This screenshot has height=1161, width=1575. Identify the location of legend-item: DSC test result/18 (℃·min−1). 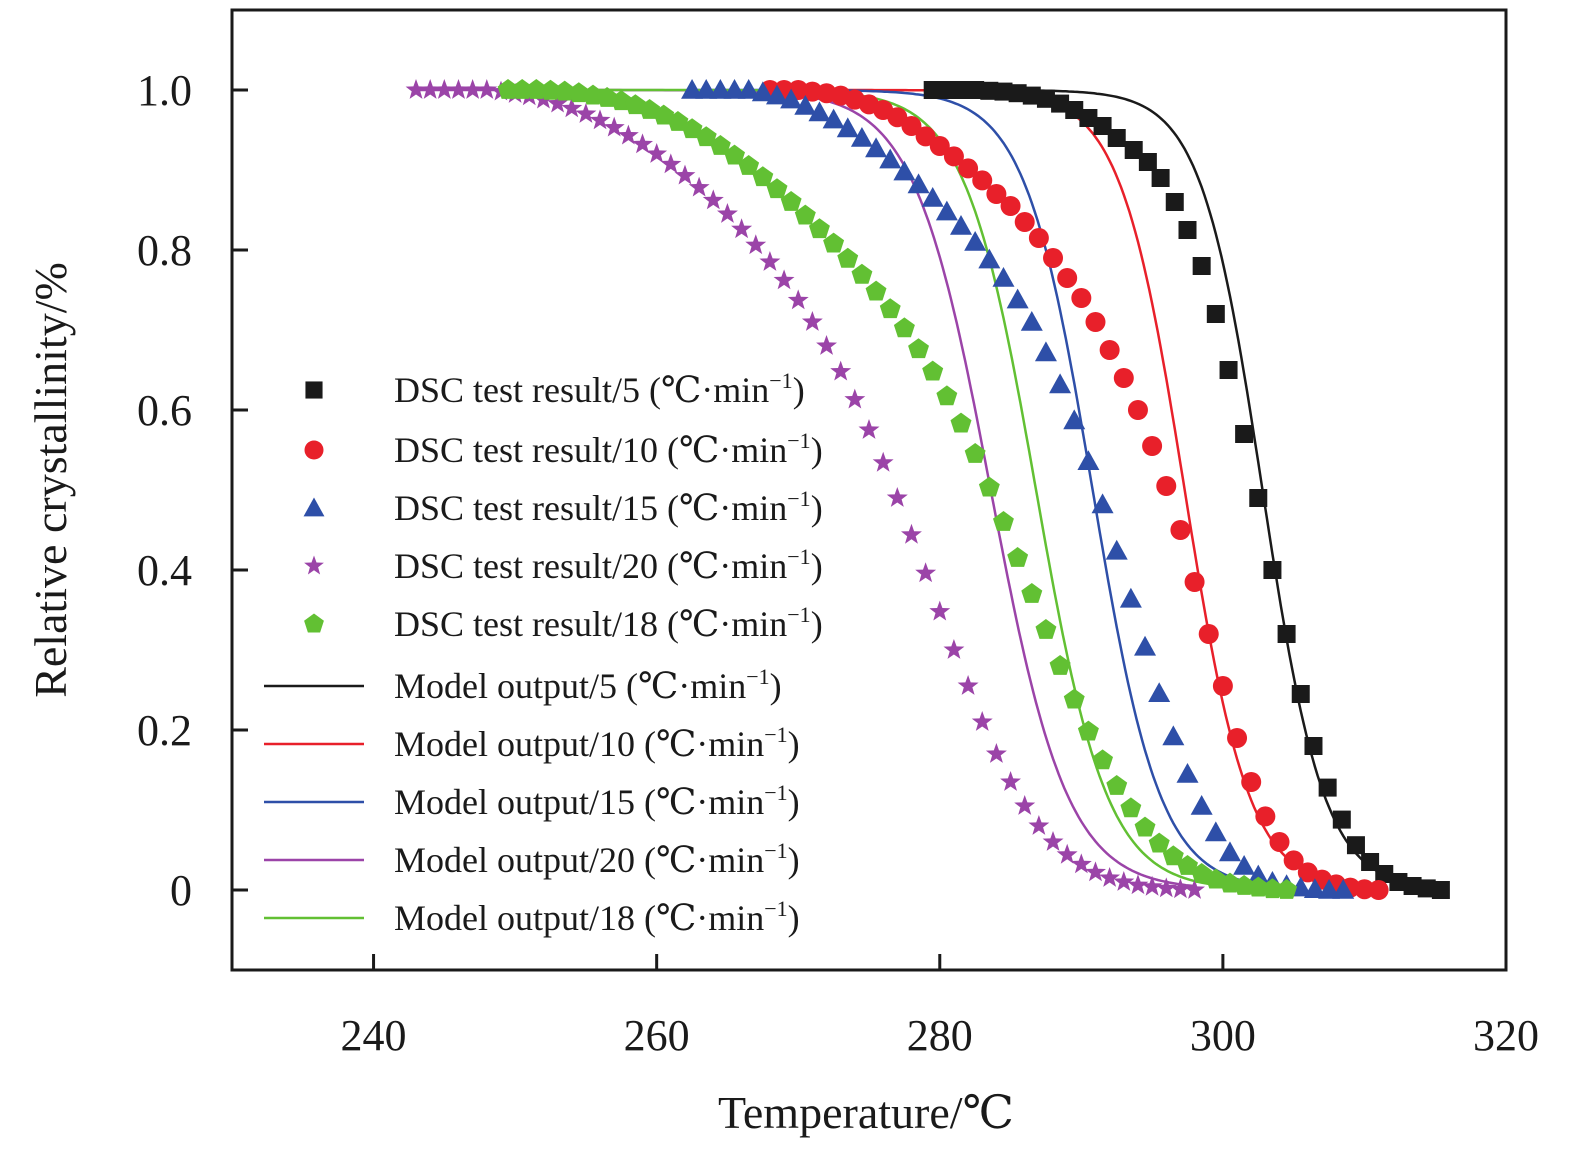
(563, 623).